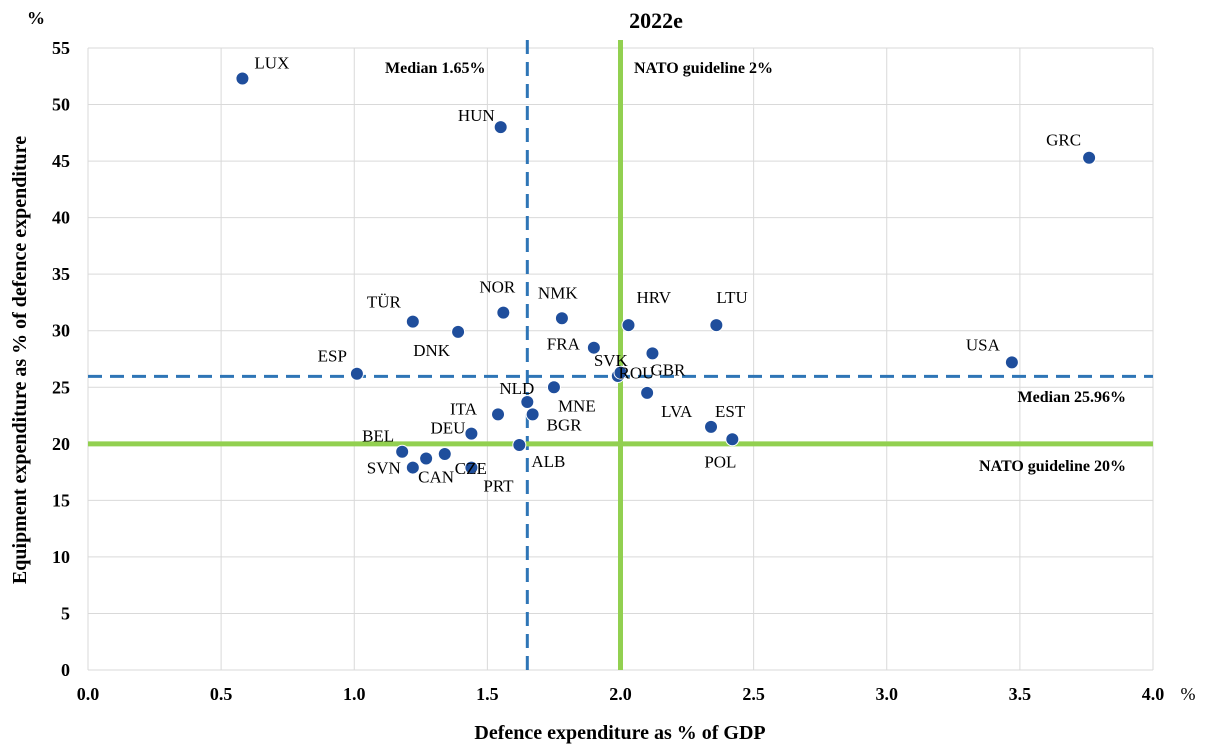 The image size is (1211, 752). Describe the element at coordinates (652, 353) in the screenshot. I see `data-point-gbr` at that location.